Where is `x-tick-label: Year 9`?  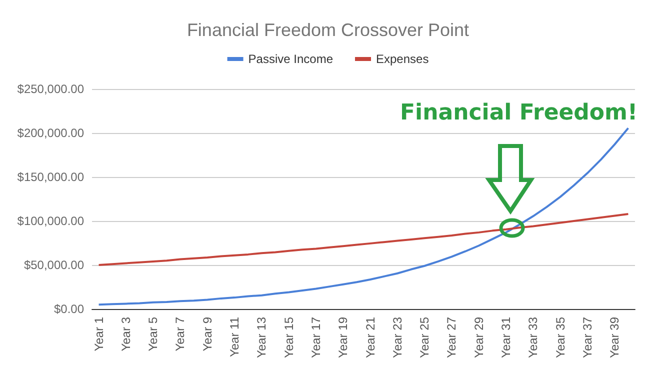
x-tick-label: Year 9 is located at coordinates (207, 334).